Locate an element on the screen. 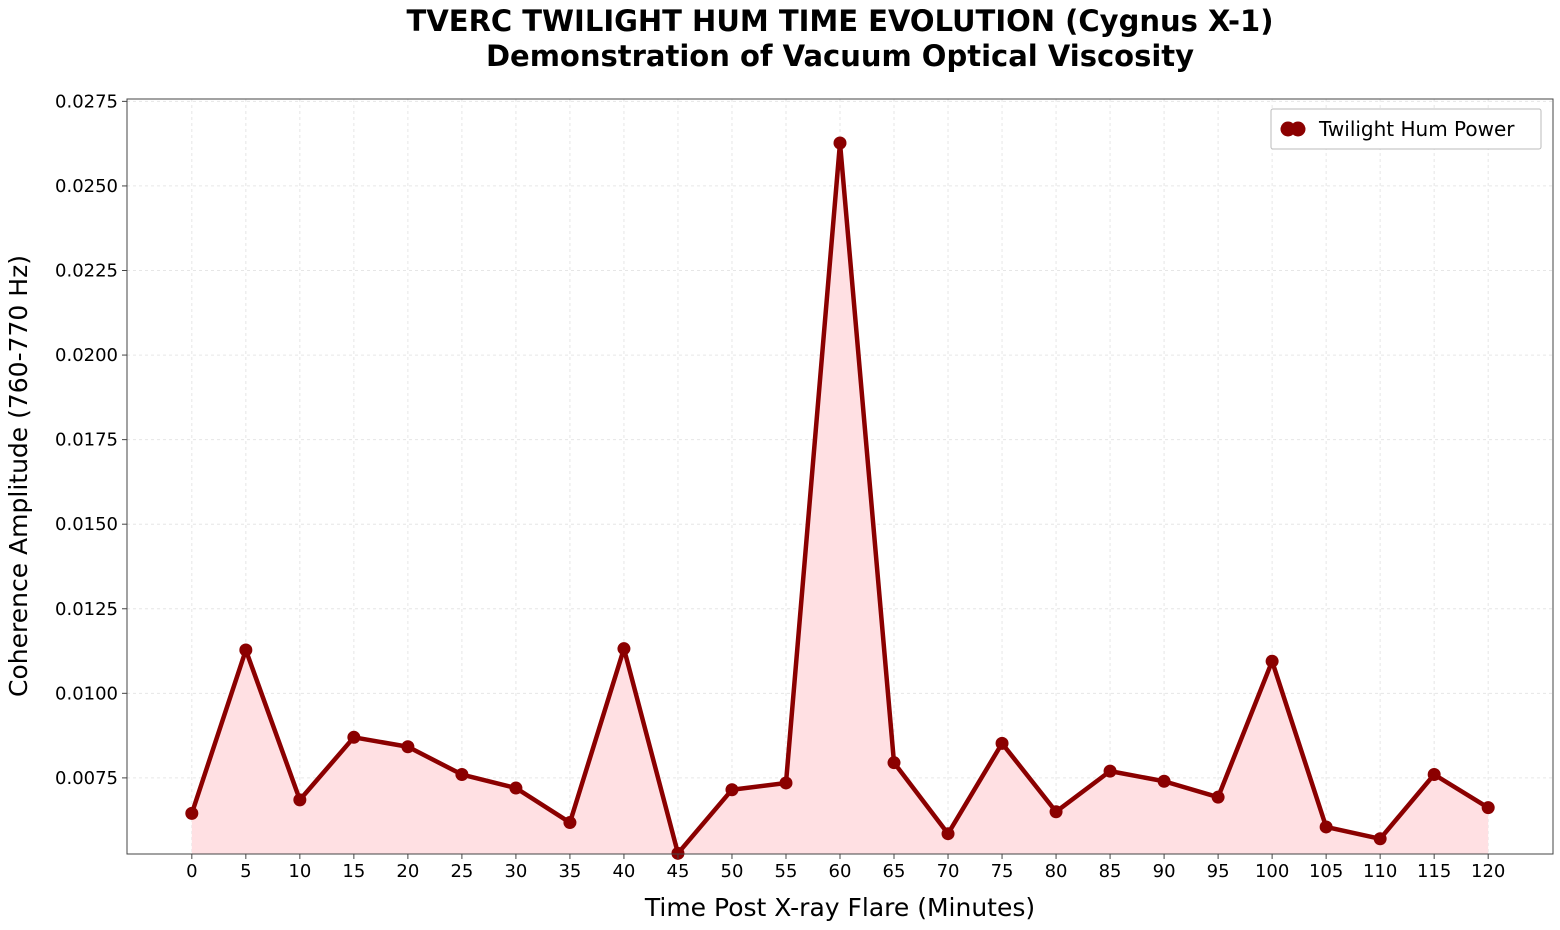 The height and width of the screenshot is (930, 1560). legend-label: Twilight Hum Power is located at coordinates (1416, 129).